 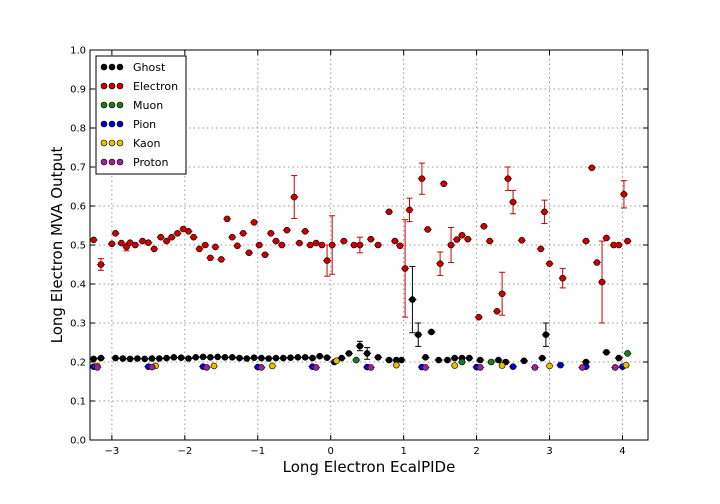 What do you see at coordinates (78, 168) in the screenshot?
I see `y-tick-label: 0.7` at bounding box center [78, 168].